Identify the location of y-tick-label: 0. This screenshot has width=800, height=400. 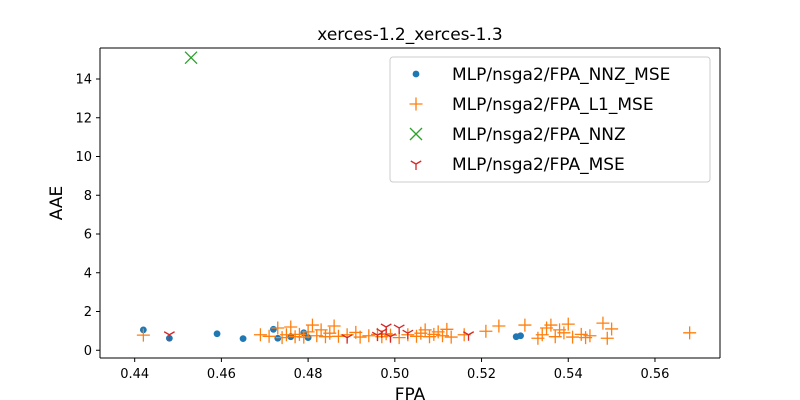
(88, 351).